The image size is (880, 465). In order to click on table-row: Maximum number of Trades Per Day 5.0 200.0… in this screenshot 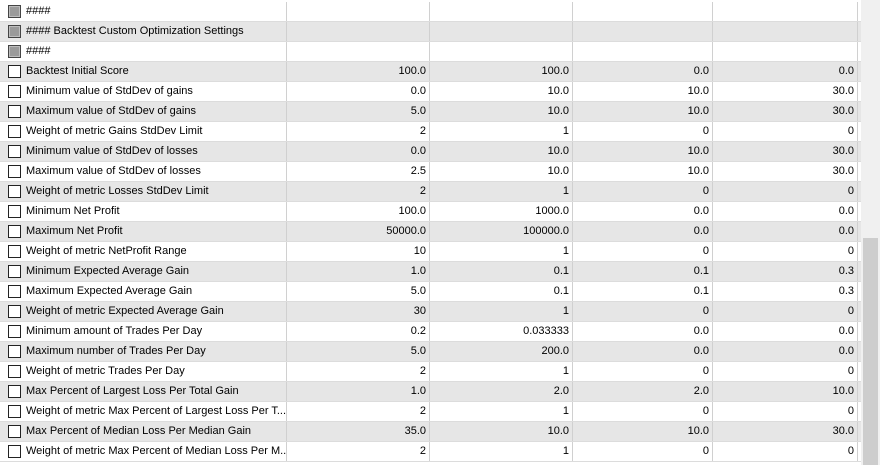, I will do `click(430, 352)`.